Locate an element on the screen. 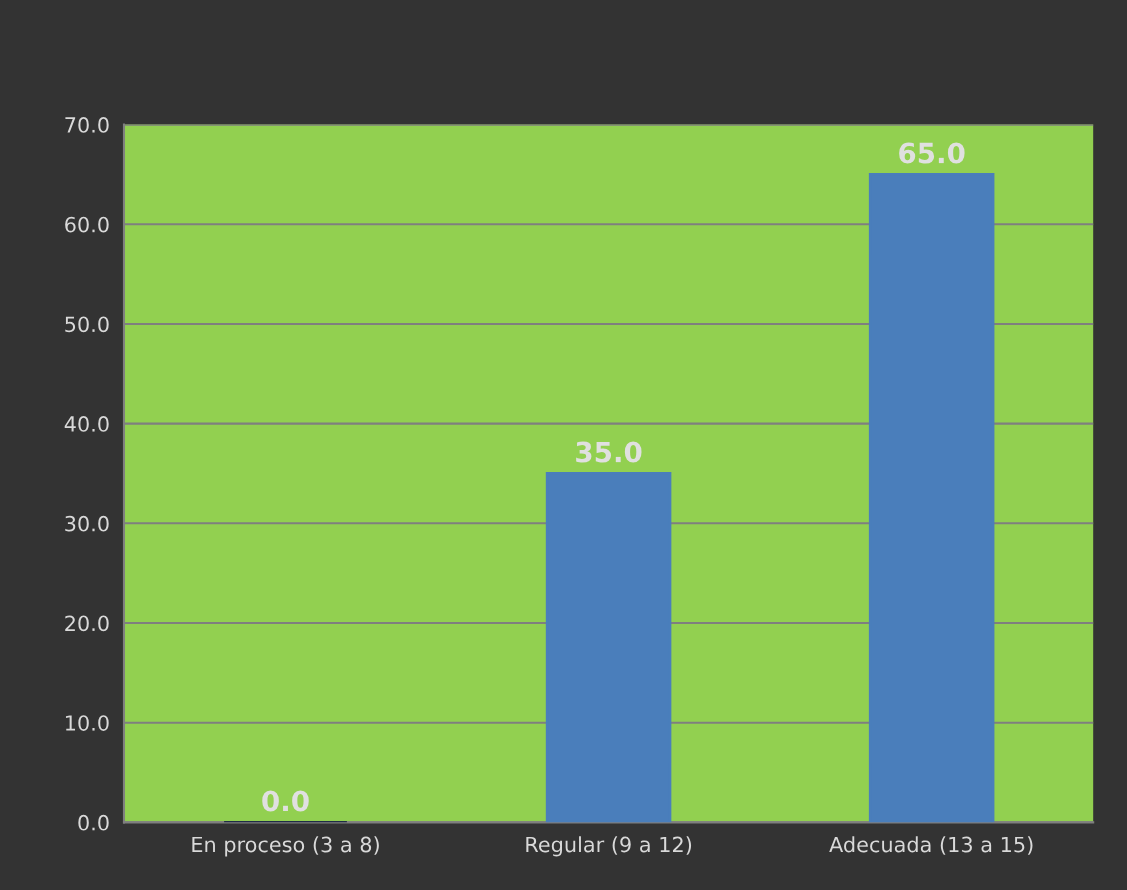 The height and width of the screenshot is (890, 1127). data-label: 65.0 is located at coordinates (932, 153).